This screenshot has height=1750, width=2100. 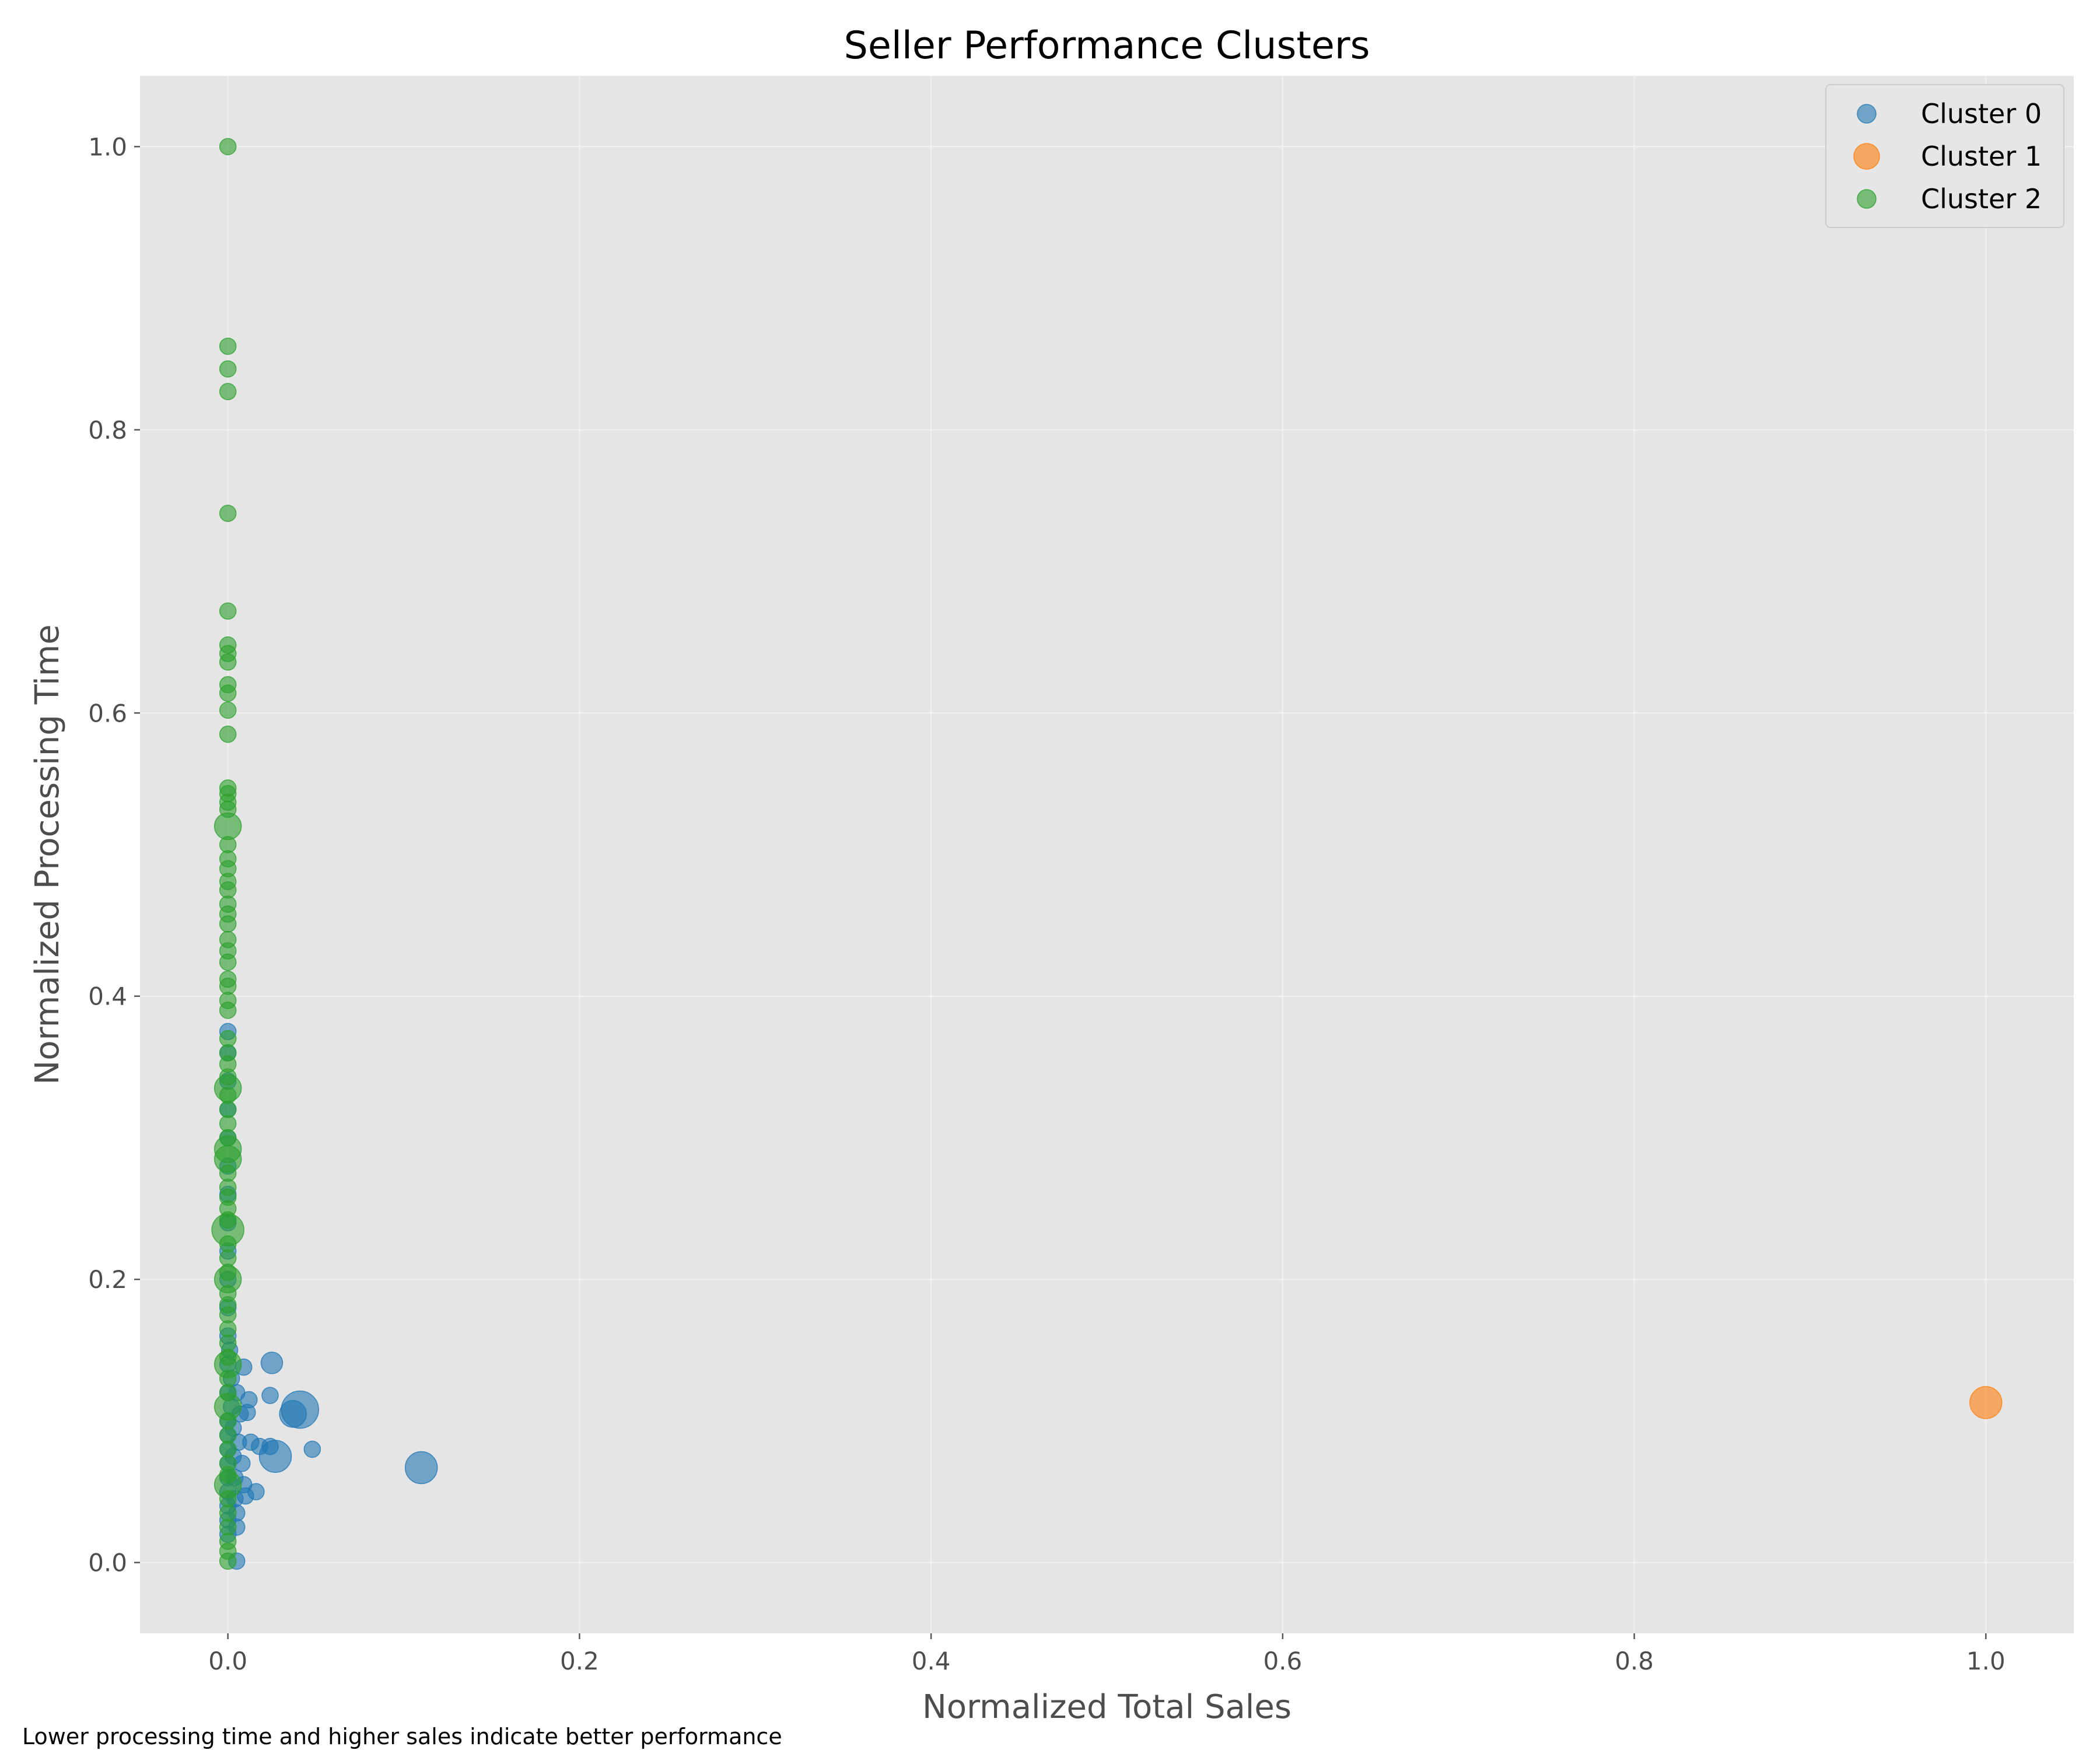 I want to click on y-tick-label: 0.4, so click(x=107, y=996).